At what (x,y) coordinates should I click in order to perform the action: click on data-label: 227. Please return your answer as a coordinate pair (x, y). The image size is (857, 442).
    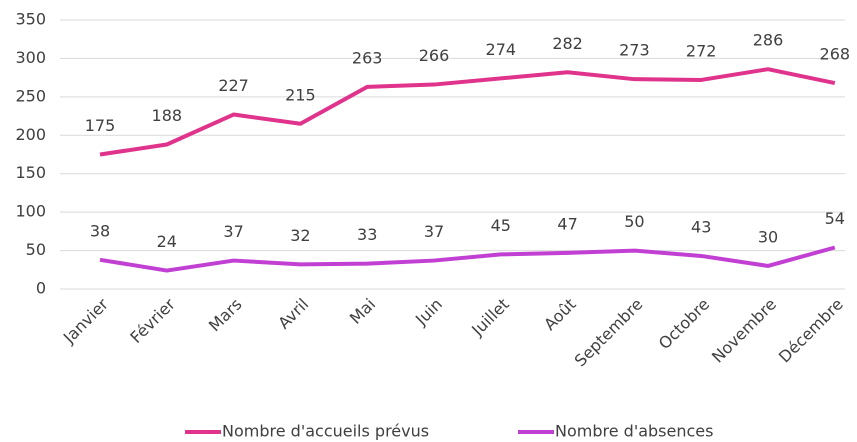
    Looking at the image, I should click on (233, 85).